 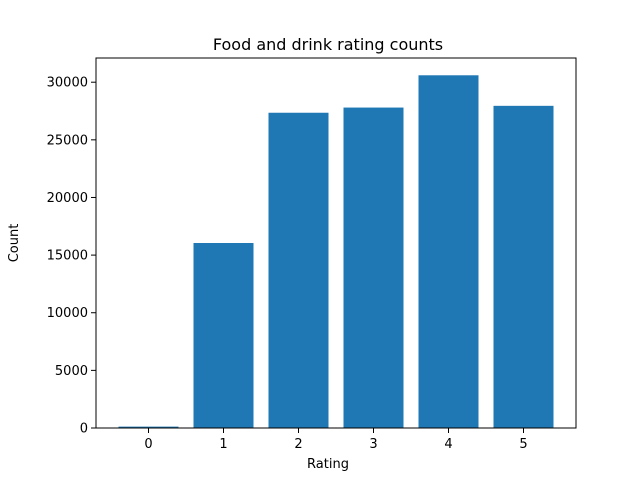 What do you see at coordinates (84, 429) in the screenshot?
I see `y-tick-label-0: 0` at bounding box center [84, 429].